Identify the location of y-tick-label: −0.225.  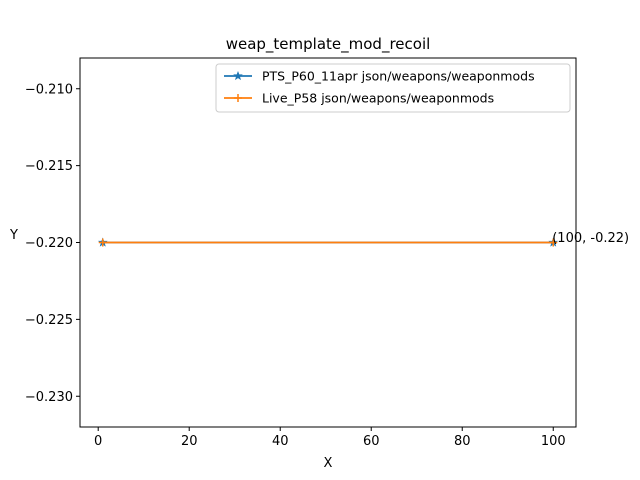
(49, 320).